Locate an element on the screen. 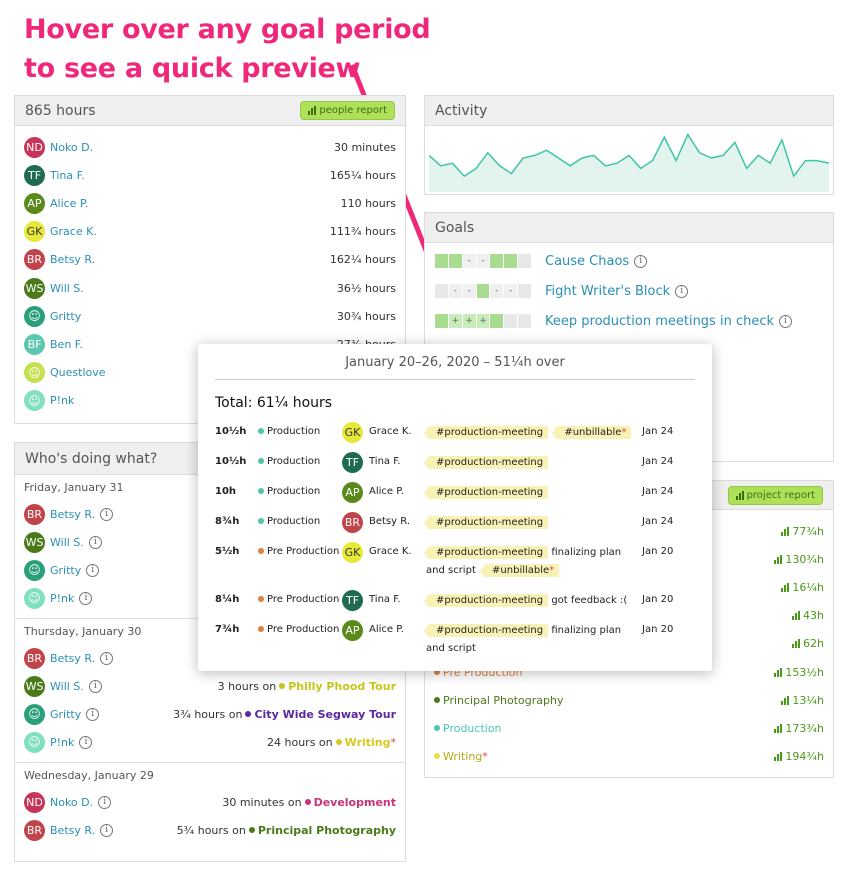 The height and width of the screenshot is (869, 850). person-row: WS Will S. 36½ hours is located at coordinates (210, 288).